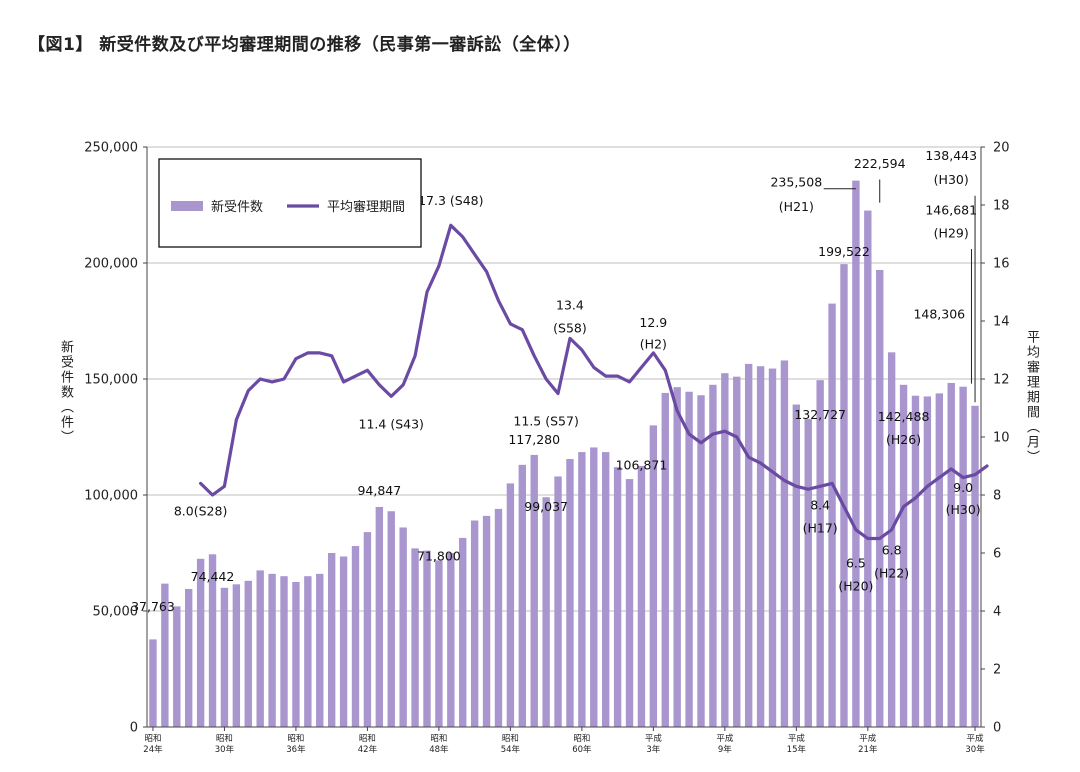  Describe the element at coordinates (939, 314) in the screenshot. I see `data-label: 148,306` at that location.